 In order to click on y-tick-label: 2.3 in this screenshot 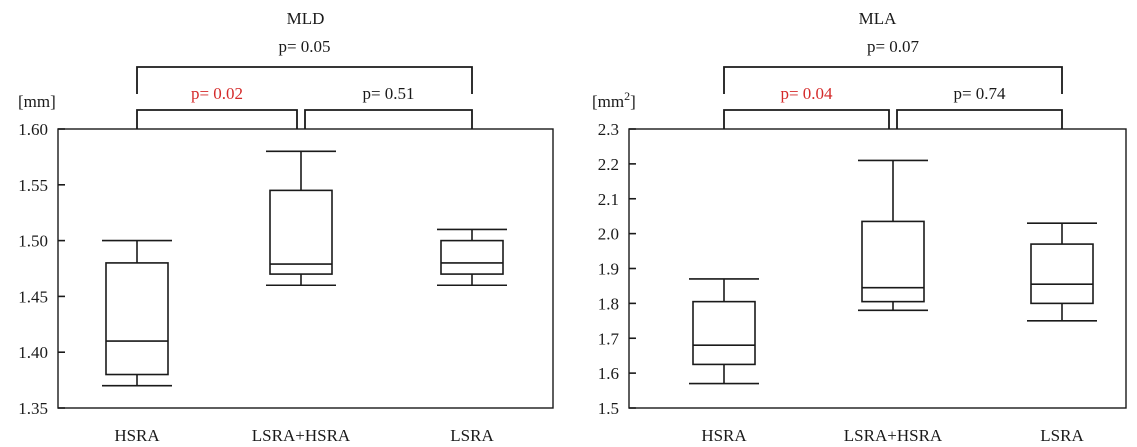, I will do `click(608, 129)`.